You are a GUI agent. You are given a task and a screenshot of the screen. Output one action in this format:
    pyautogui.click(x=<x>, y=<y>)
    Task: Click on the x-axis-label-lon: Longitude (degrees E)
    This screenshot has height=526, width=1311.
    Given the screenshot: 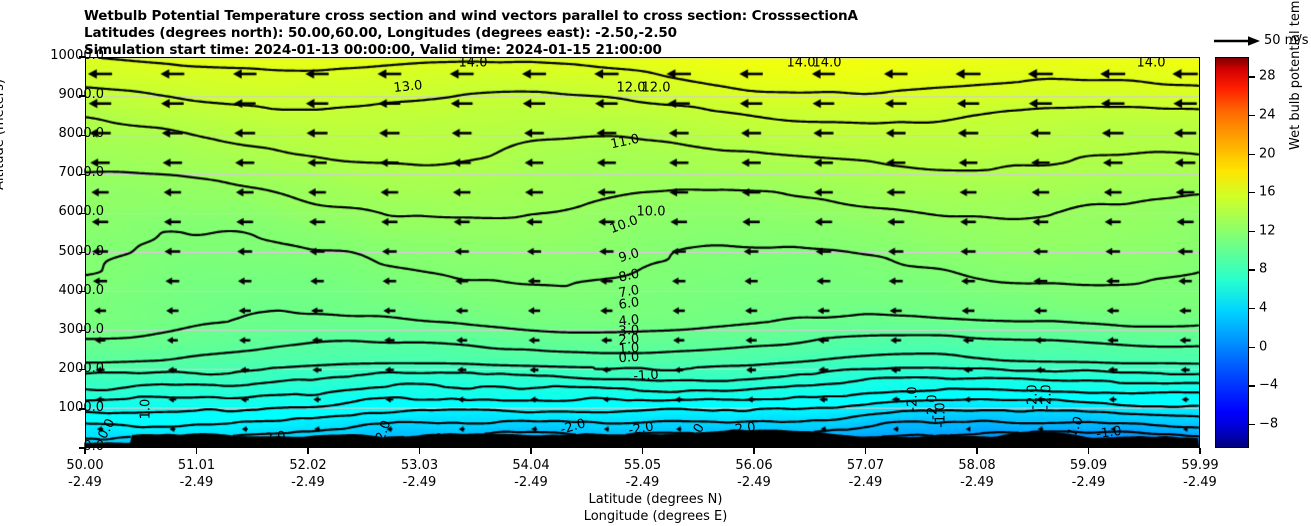 What is the action you would take?
    pyautogui.click(x=655, y=516)
    